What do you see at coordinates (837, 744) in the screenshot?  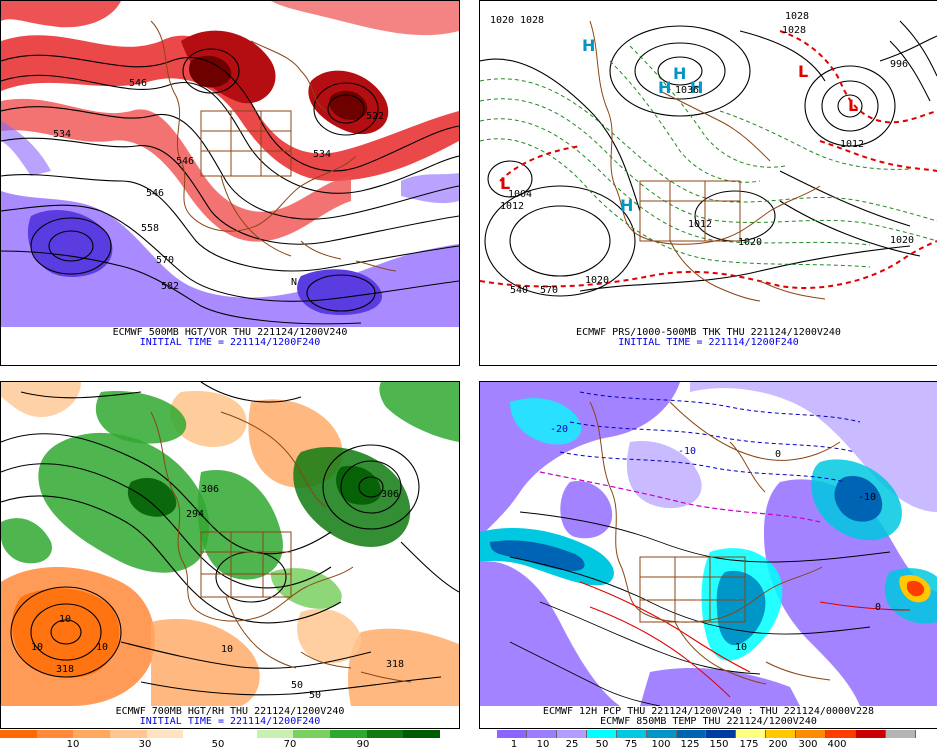 I see `precip-colorbar-label: 400` at bounding box center [837, 744].